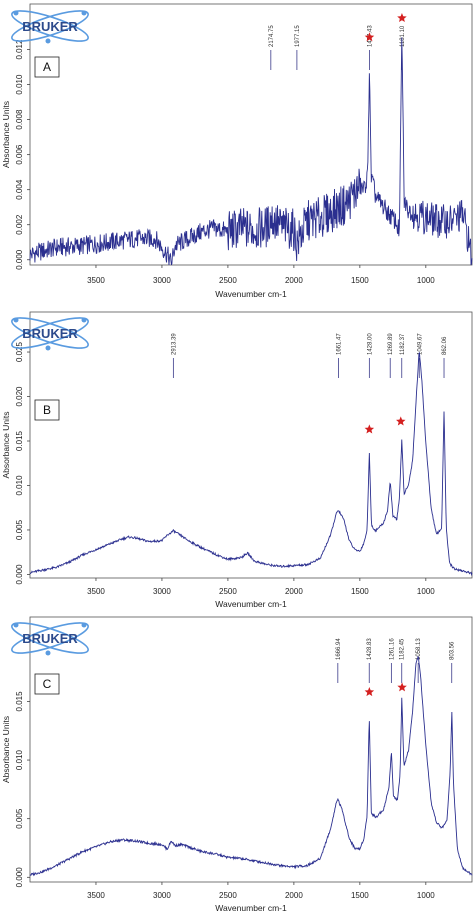  I want to click on peak-label: 1428.83, so click(370, 649).